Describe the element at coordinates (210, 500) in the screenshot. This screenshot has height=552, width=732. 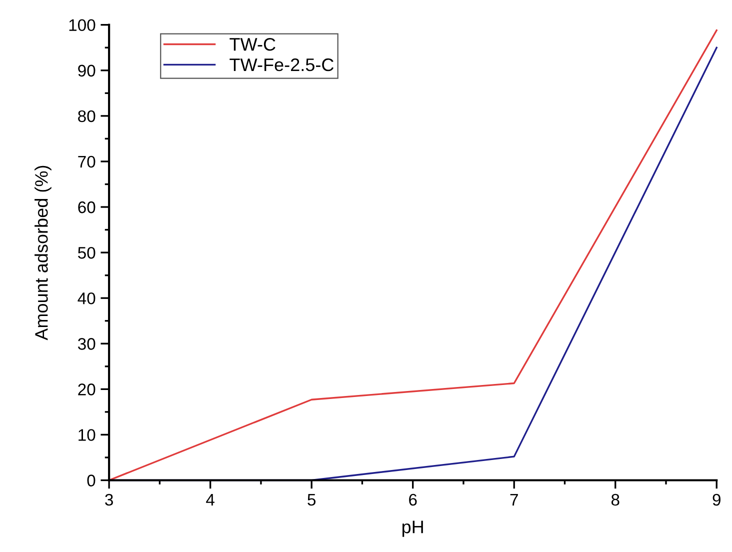
I see `x-tick-label: 4` at that location.